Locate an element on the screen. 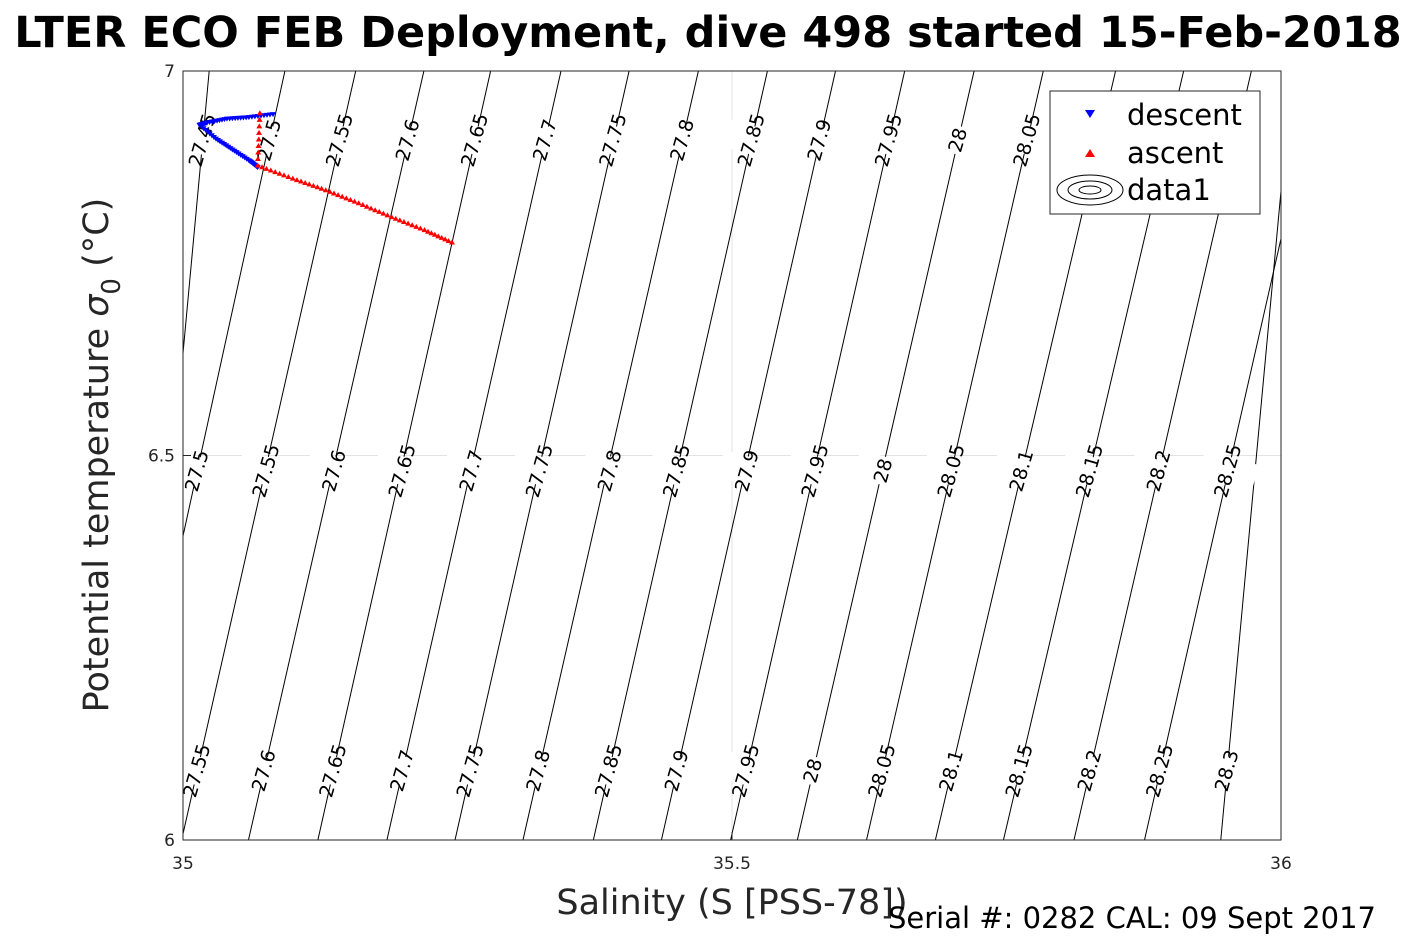 This screenshot has height=945, width=1417. y-axis-label-sigma: σ is located at coordinates (97, 305).